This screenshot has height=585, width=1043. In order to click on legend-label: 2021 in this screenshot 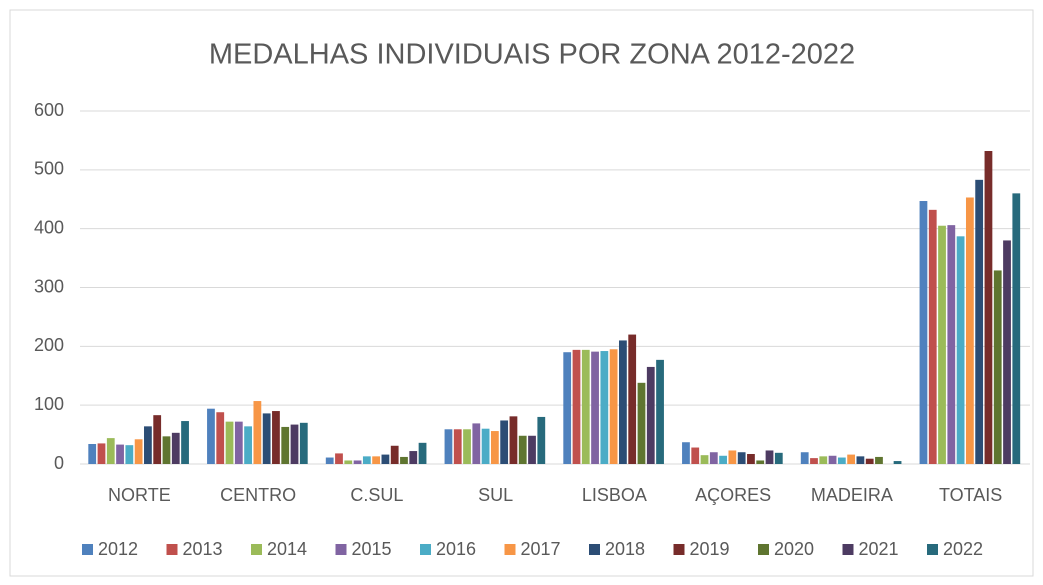, I will do `click(879, 549)`.